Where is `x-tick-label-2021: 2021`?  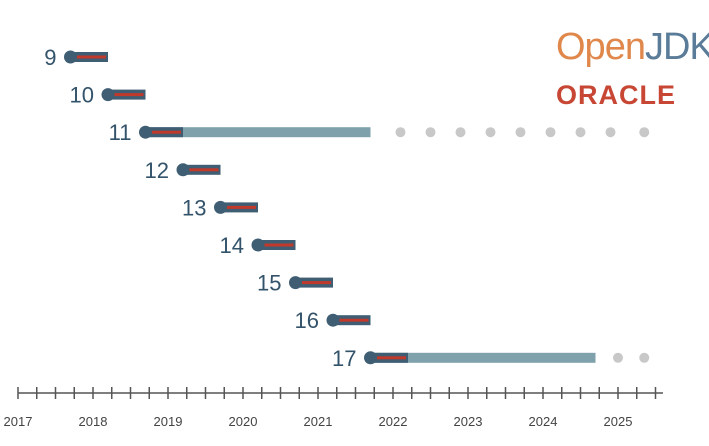 x-tick-label-2021: 2021 is located at coordinates (318, 421).